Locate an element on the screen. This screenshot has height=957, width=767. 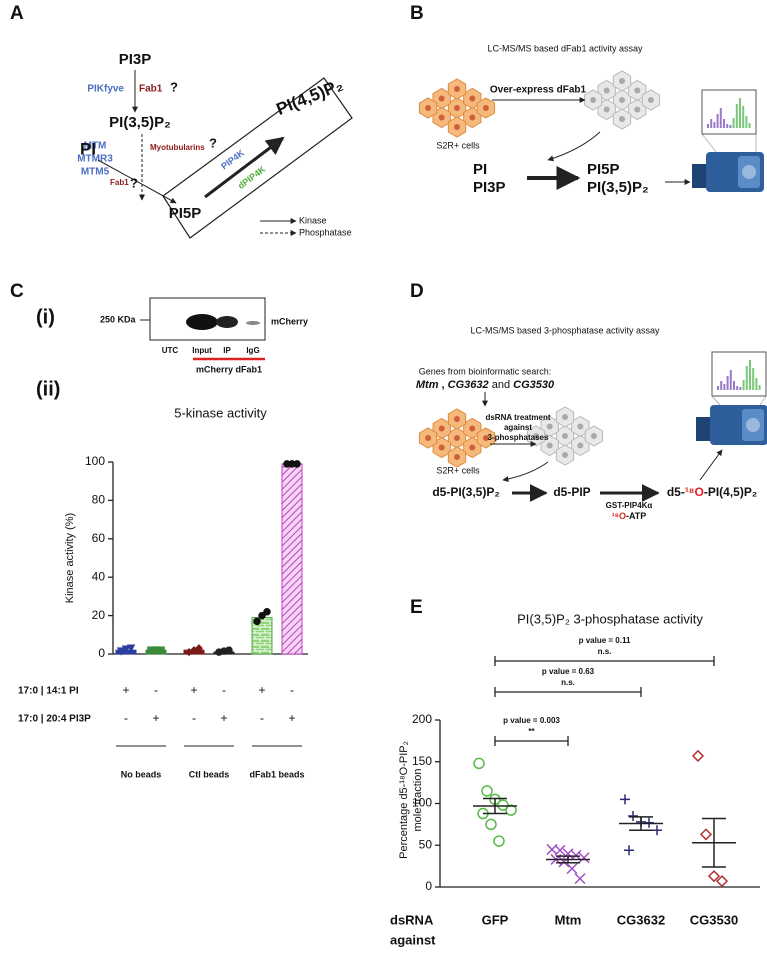
y-tick-label: 50 is located at coordinates (426, 844).